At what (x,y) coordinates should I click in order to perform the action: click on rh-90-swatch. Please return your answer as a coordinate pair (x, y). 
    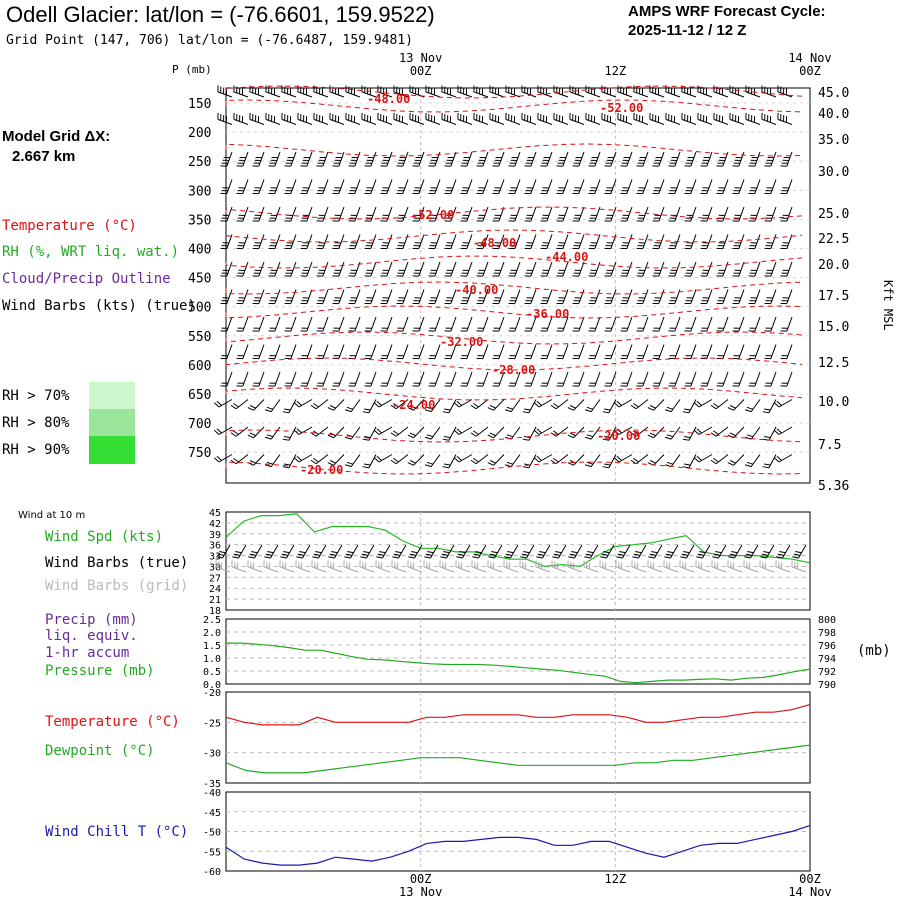
    Looking at the image, I should click on (112, 450).